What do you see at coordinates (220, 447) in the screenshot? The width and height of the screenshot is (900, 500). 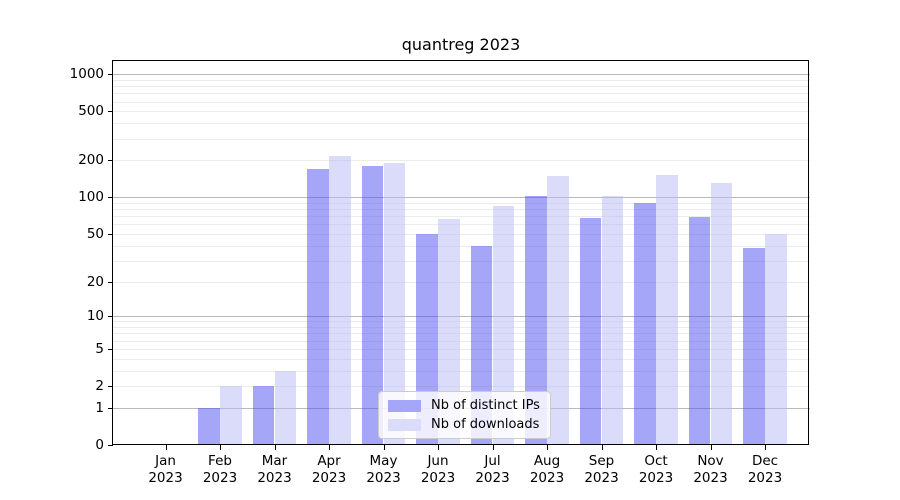 I see `x-tick-feb` at bounding box center [220, 447].